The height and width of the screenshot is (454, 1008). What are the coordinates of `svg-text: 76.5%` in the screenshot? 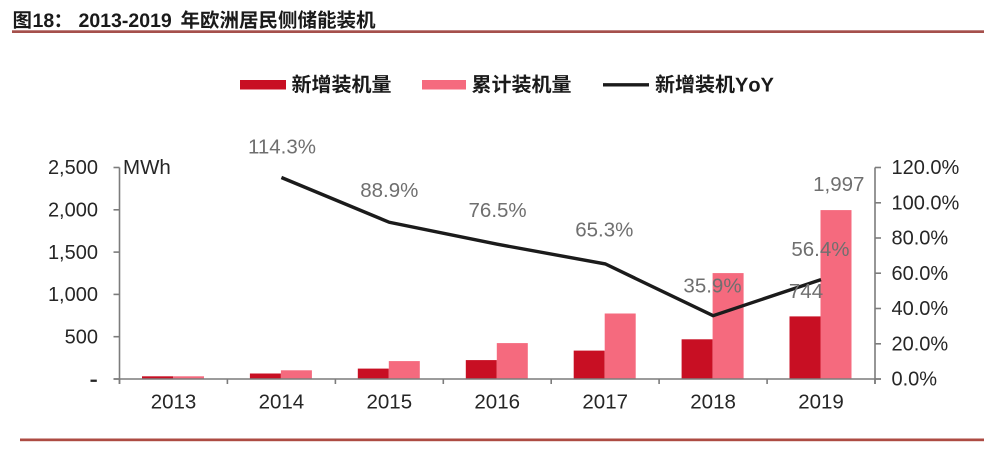 It's located at (498, 210).